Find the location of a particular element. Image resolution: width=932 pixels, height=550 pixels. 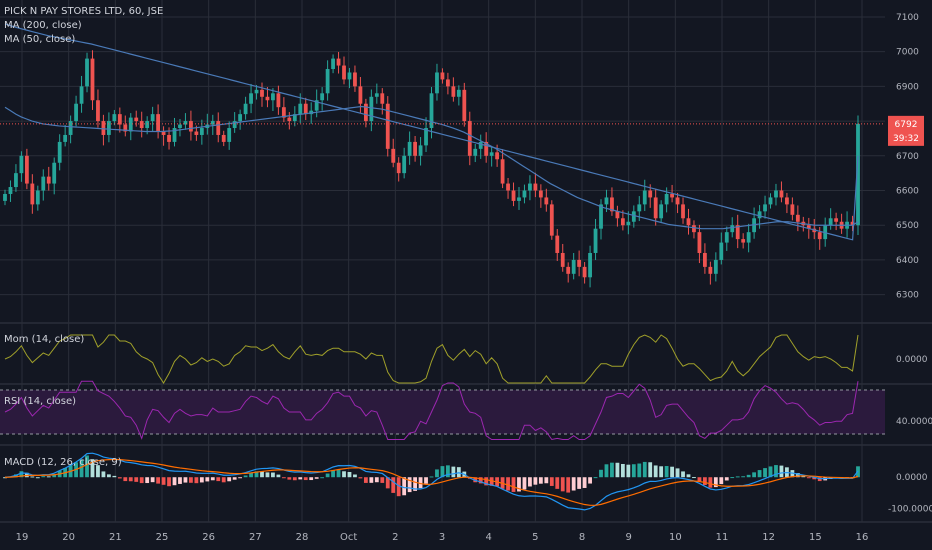

momentum-label: Mom (14, close) is located at coordinates (44, 339).